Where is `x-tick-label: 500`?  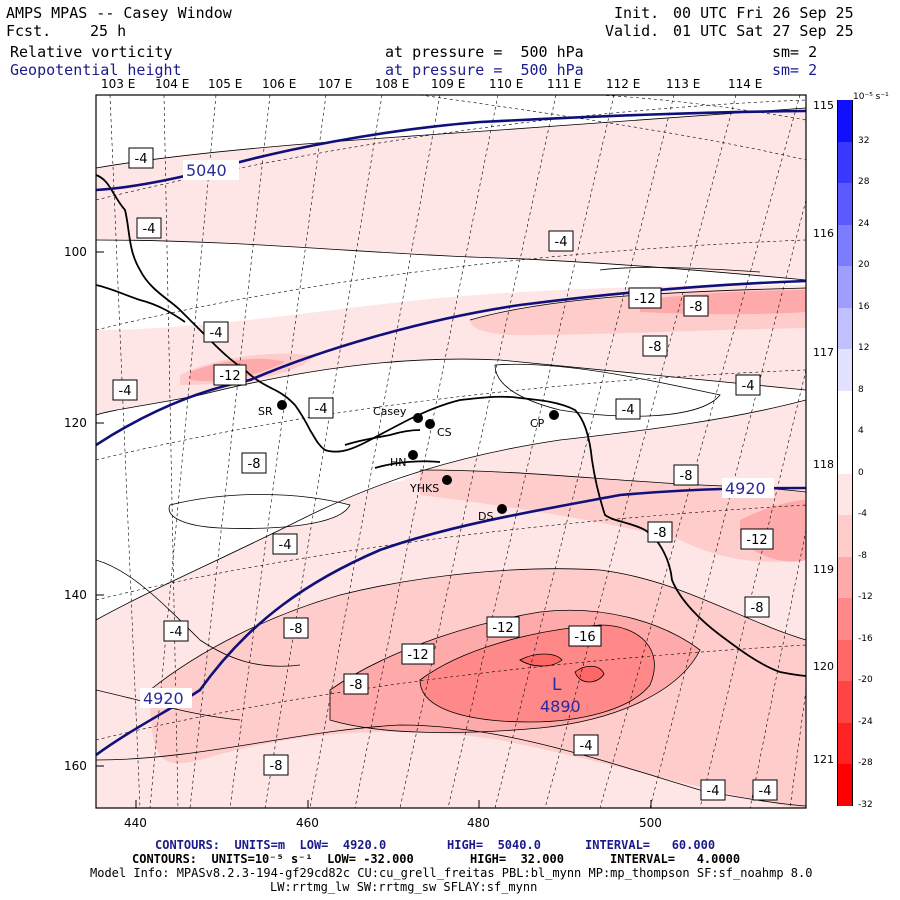 x-tick-label: 500 is located at coordinates (650, 823).